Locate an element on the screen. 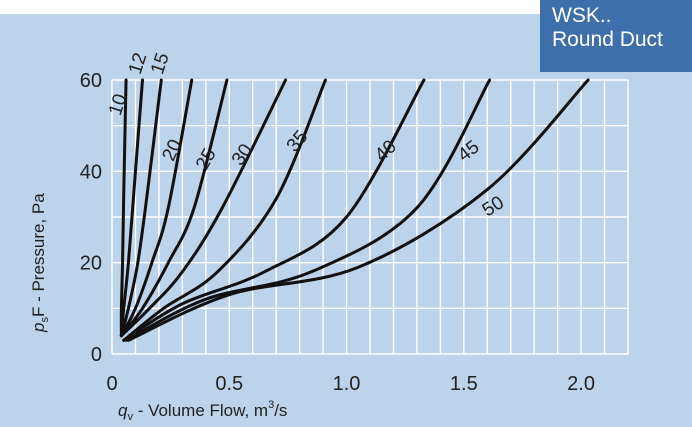  y-tick-label: 60 is located at coordinates (91, 81).